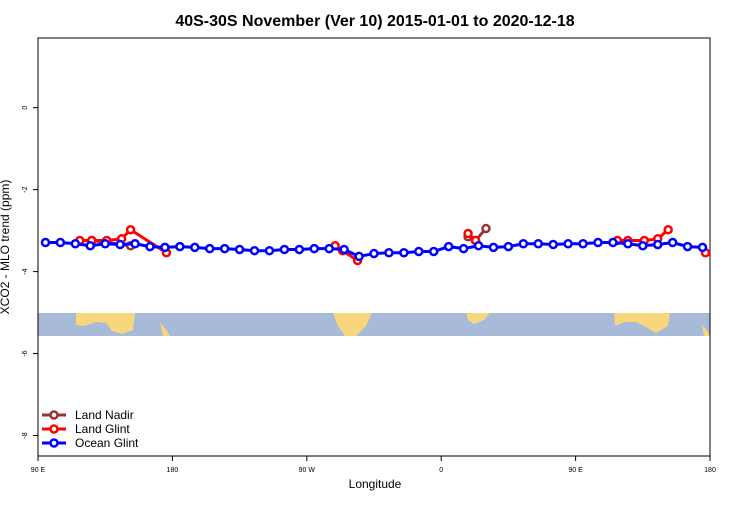 This screenshot has height=505, width=750. What do you see at coordinates (102, 429) in the screenshot?
I see `legend-label: Land Glint` at bounding box center [102, 429].